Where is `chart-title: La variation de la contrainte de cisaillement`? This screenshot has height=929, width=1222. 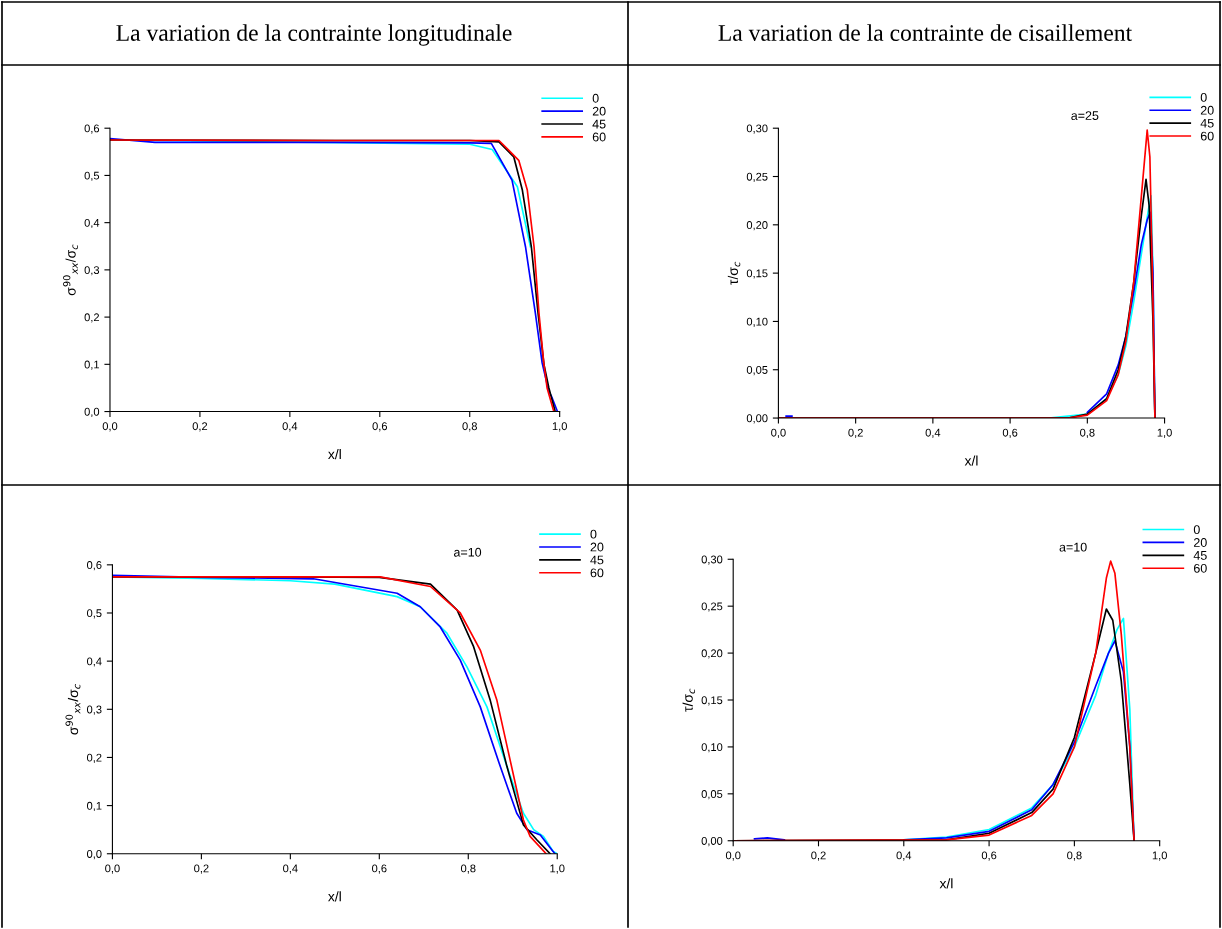 chart-title: La variation de la contrainte de cisaillement is located at coordinates (925, 32).